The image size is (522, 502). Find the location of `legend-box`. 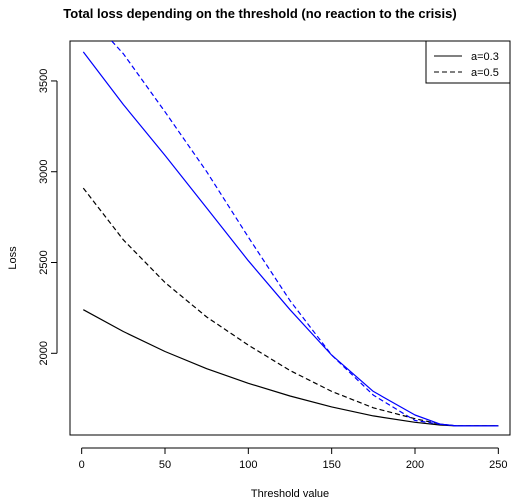

legend-box is located at coordinates (468, 62).